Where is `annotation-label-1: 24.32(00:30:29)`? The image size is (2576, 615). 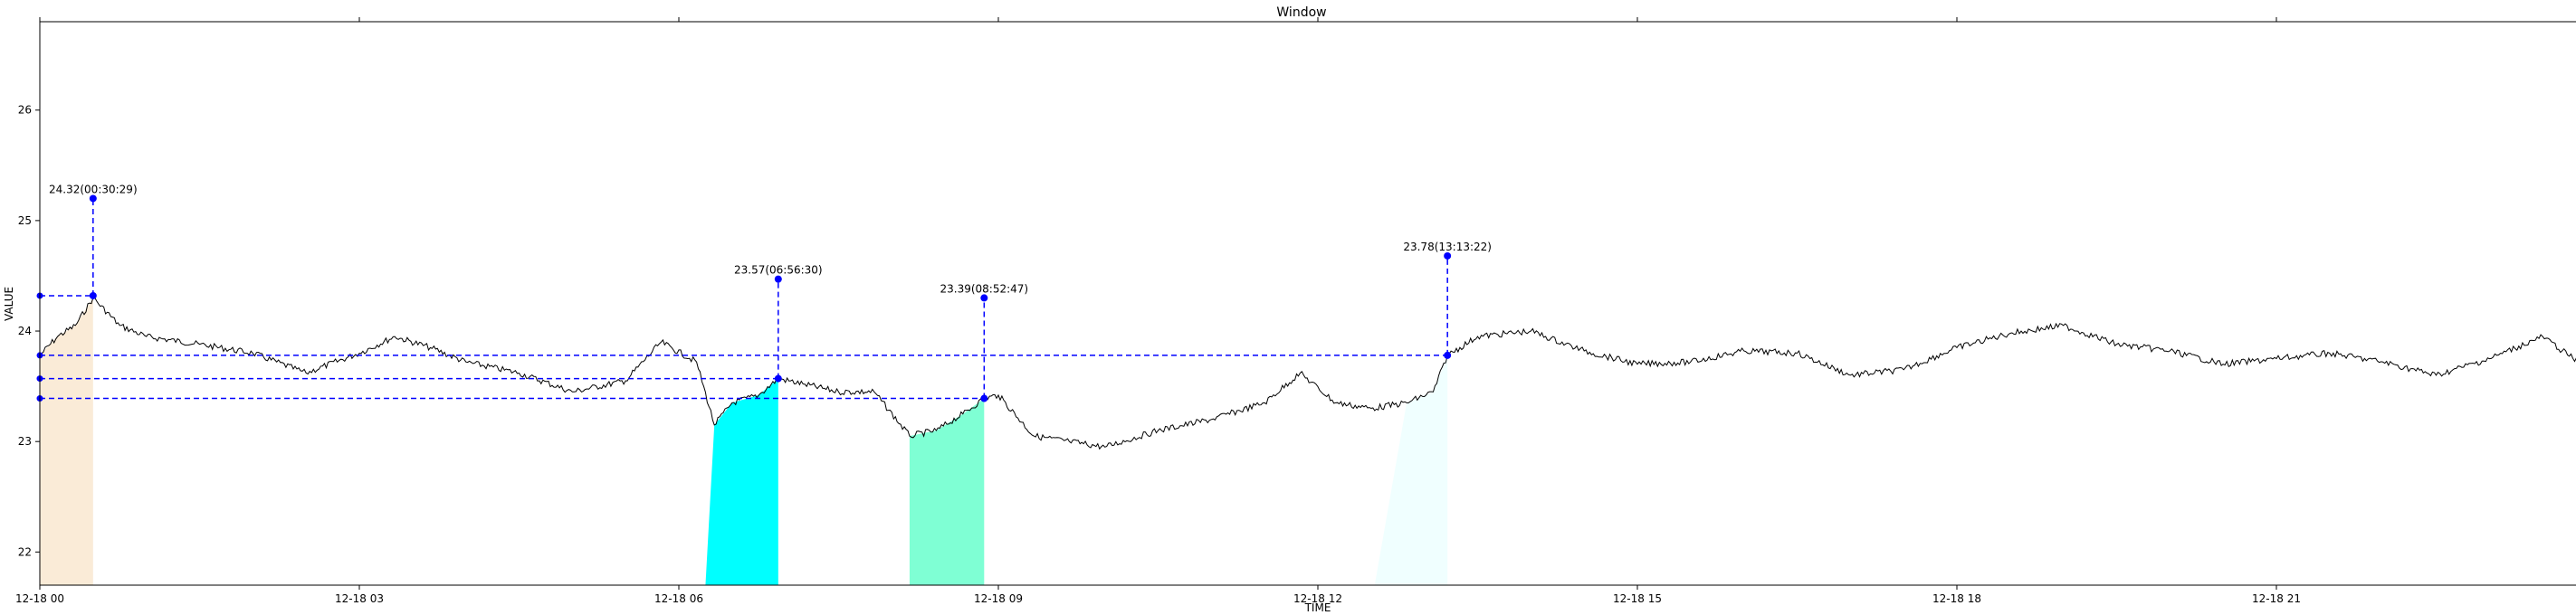
annotation-label-1: 24.32(00:30:29) is located at coordinates (94, 189).